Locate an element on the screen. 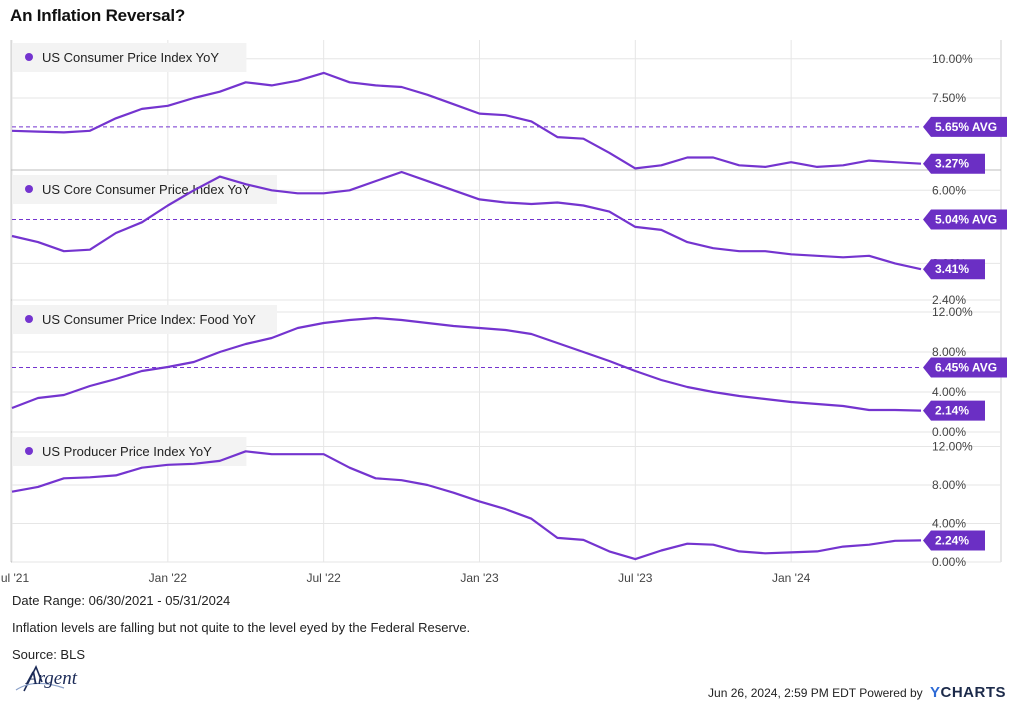  timestamp: Jun 26, 2024, 2:59 PM EDT is located at coordinates (782, 693).